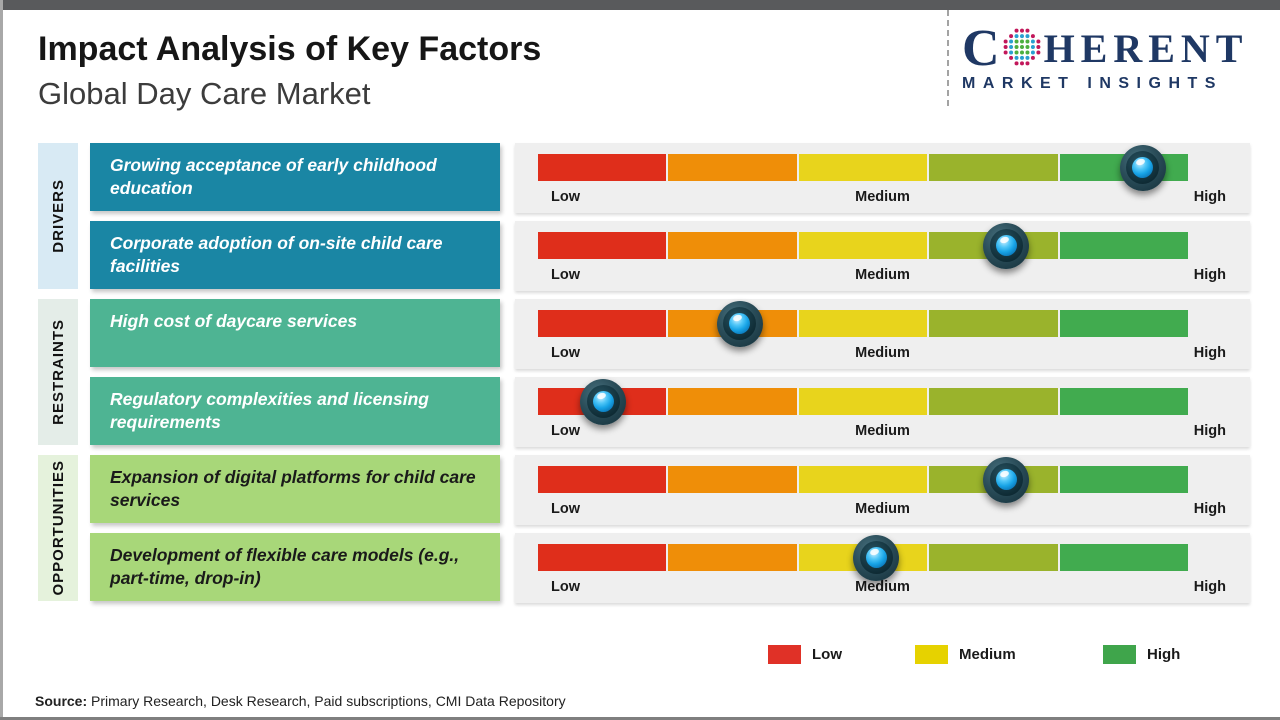 The width and height of the screenshot is (1280, 720). What do you see at coordinates (1092, 83) in the screenshot?
I see `brand-tagline: MARKET INSIGHTS` at bounding box center [1092, 83].